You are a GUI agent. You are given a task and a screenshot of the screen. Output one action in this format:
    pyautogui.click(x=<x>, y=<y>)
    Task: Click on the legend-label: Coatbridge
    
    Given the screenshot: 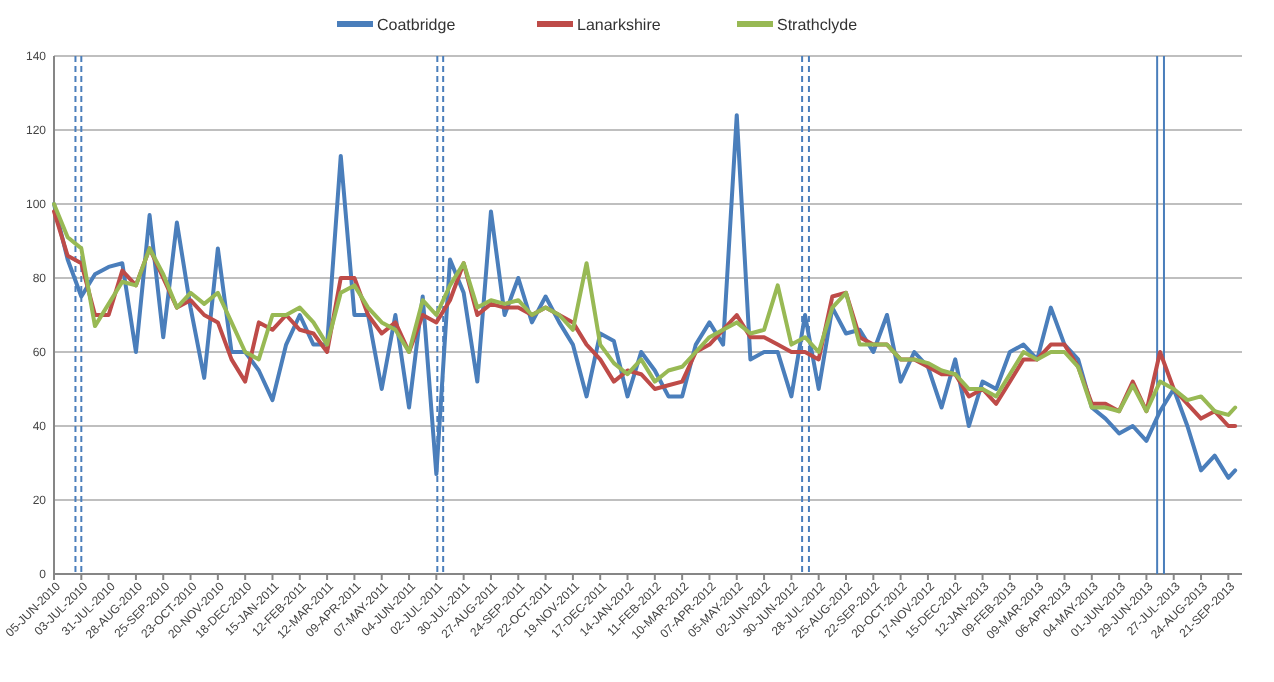 What is the action you would take?
    pyautogui.click(x=417, y=24)
    